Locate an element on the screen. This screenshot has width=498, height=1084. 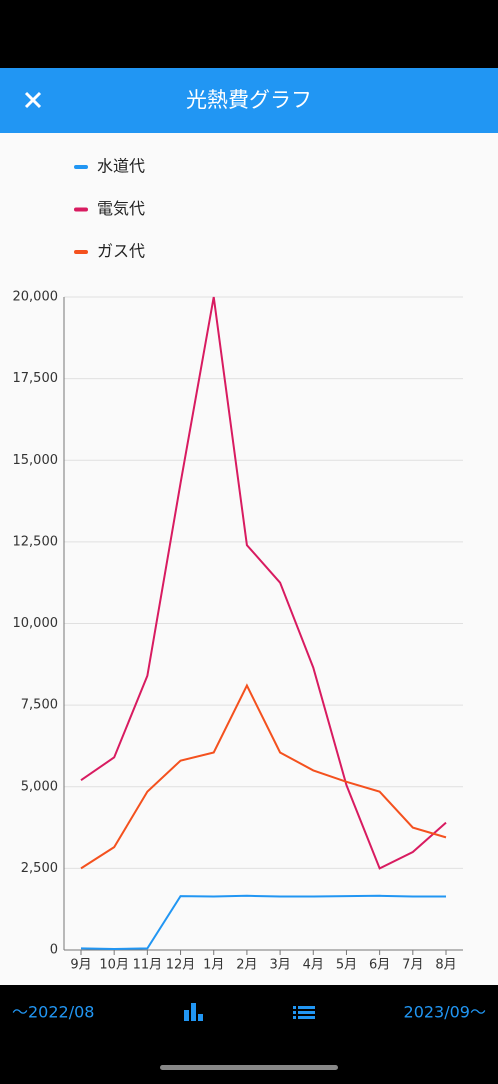
legend-label: 電気代 is located at coordinates (121, 208).